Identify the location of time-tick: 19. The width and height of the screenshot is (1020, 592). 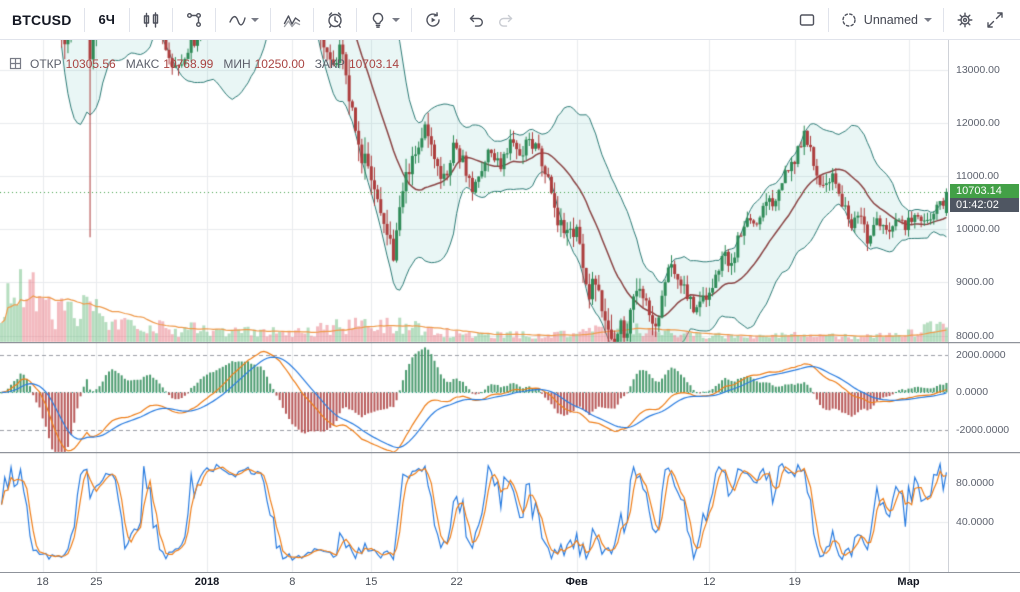
(794, 582).